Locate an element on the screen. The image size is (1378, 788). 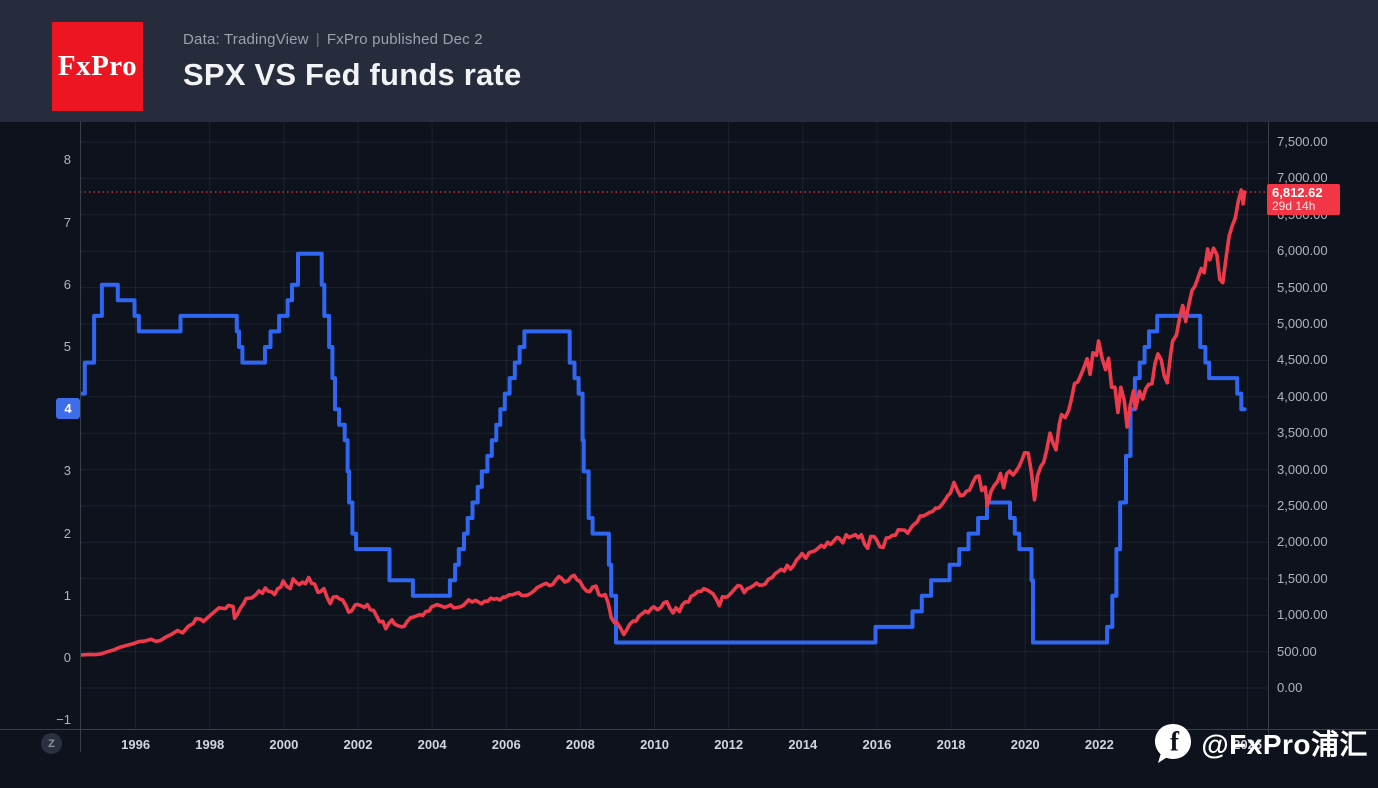
watermark: f @FxPro浦汇 is located at coordinates (1260, 743).